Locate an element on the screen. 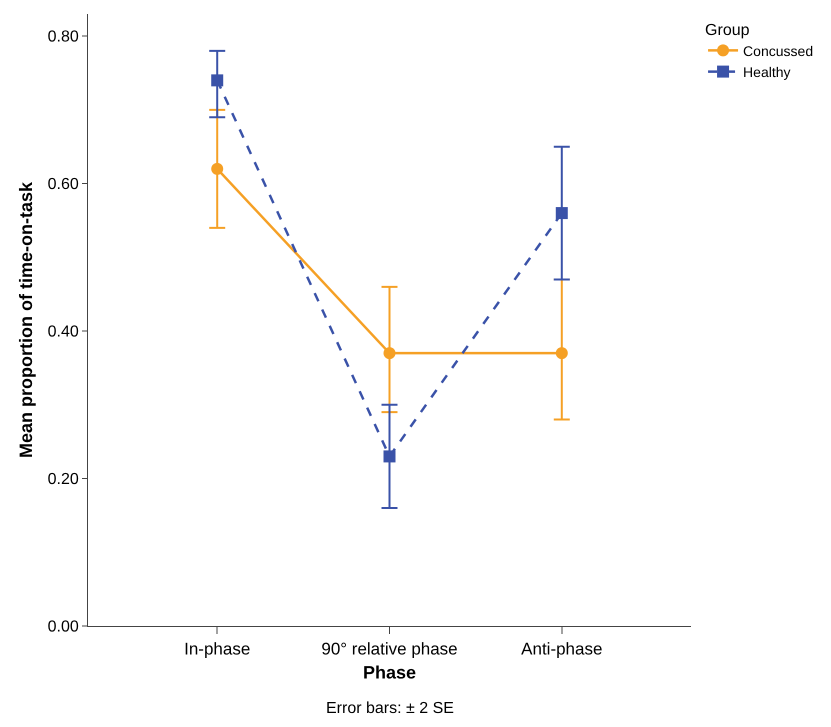 The width and height of the screenshot is (831, 727). y-axis-title: Mean proportion of time-on-task is located at coordinates (26, 319).